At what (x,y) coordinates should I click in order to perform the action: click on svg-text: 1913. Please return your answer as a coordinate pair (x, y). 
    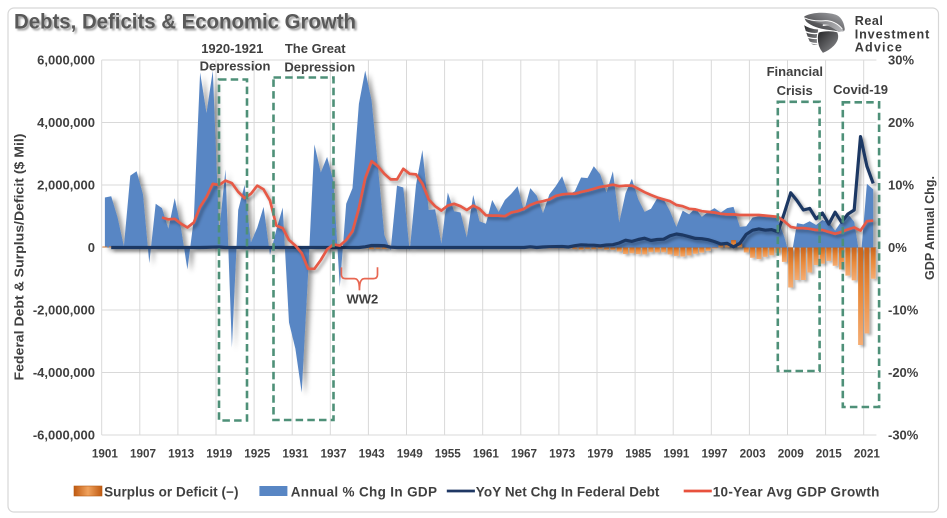
    Looking at the image, I should click on (181, 454).